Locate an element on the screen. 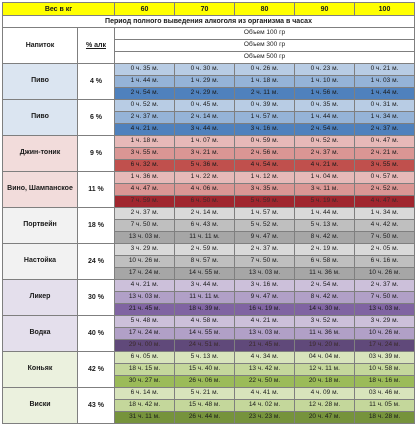 The image size is (416, 435). elimination-time-cell: 10 ч. 26 м. is located at coordinates (144, 261).